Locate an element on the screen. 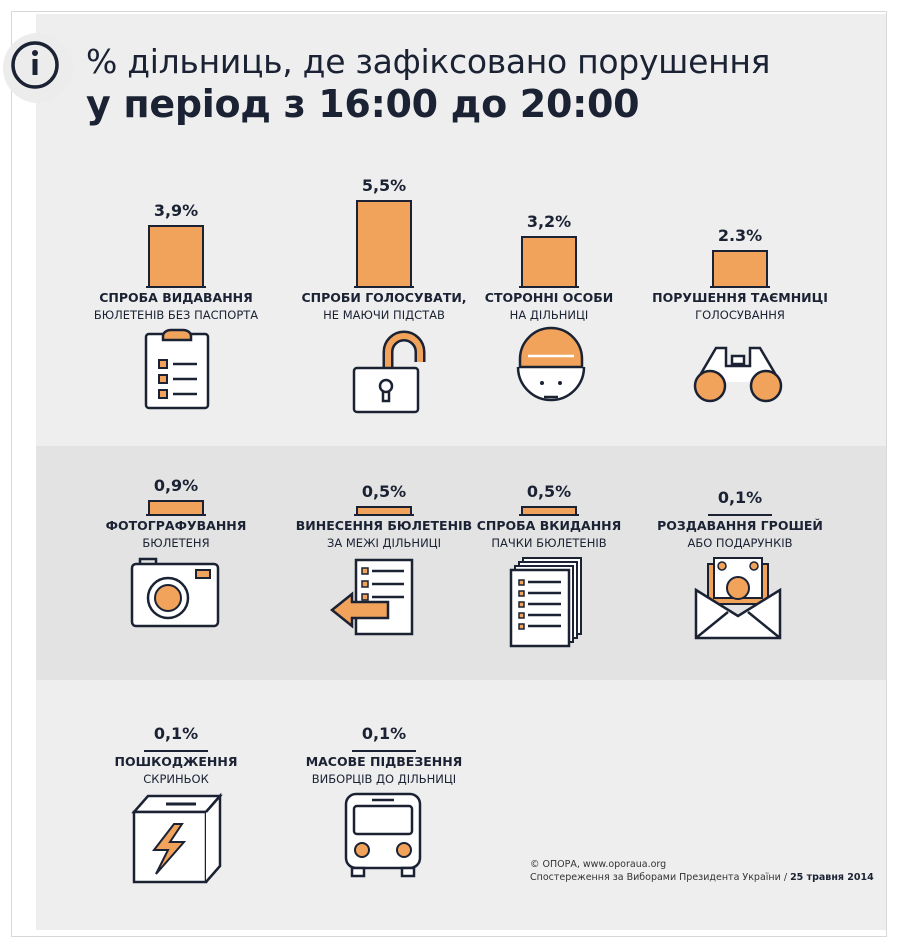 Image resolution: width=900 pixels, height=950 pixels. value-label: 3,2% is located at coordinates (549, 221).